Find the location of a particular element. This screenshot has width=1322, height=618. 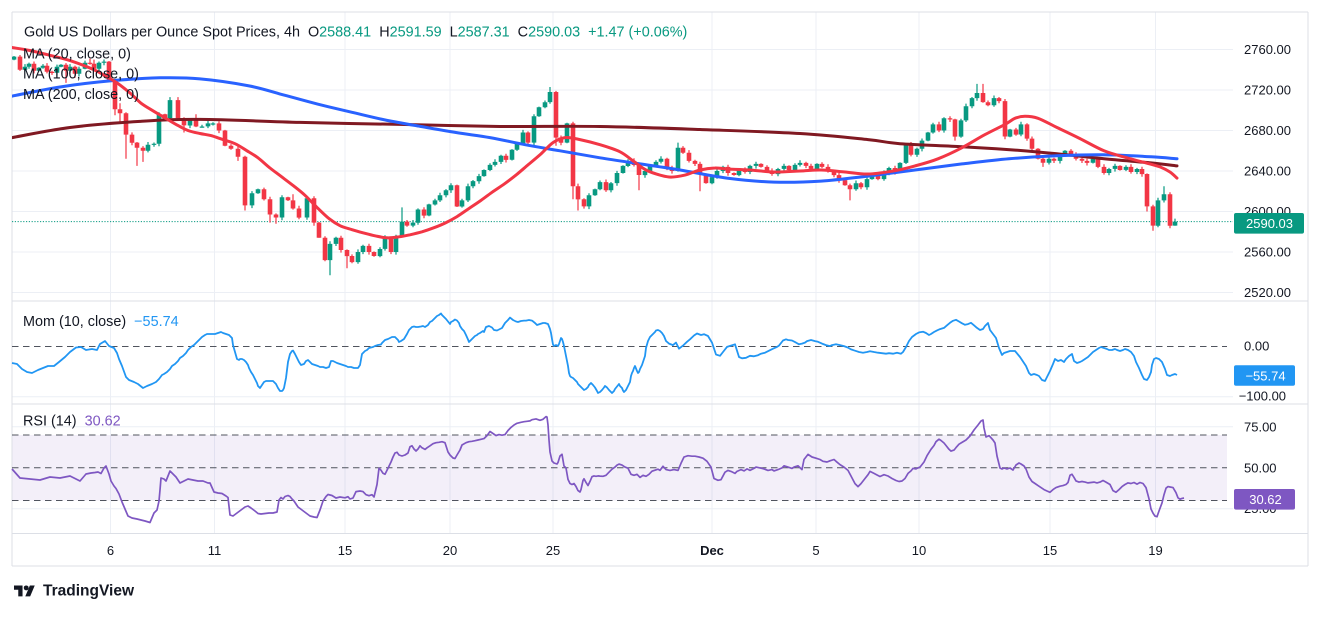

svg-text: 19 is located at coordinates (1155, 550).